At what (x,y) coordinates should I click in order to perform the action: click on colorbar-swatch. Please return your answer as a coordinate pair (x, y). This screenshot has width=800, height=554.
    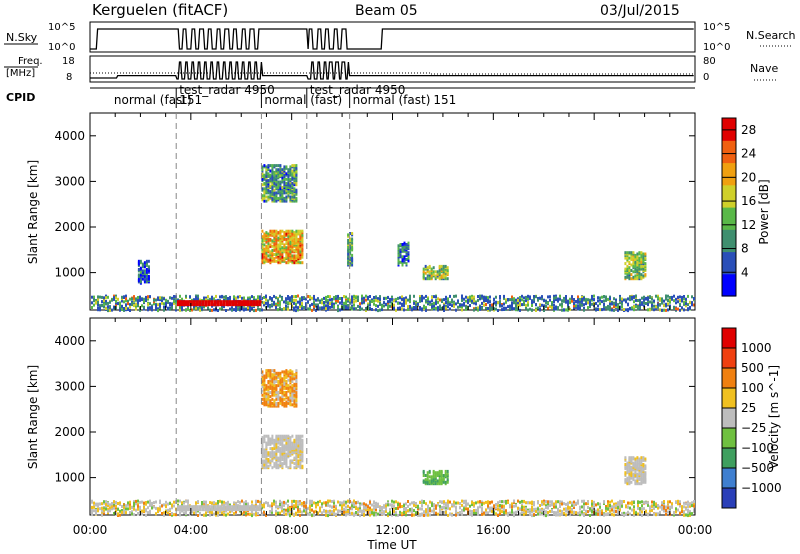
    Looking at the image, I should click on (729, 263).